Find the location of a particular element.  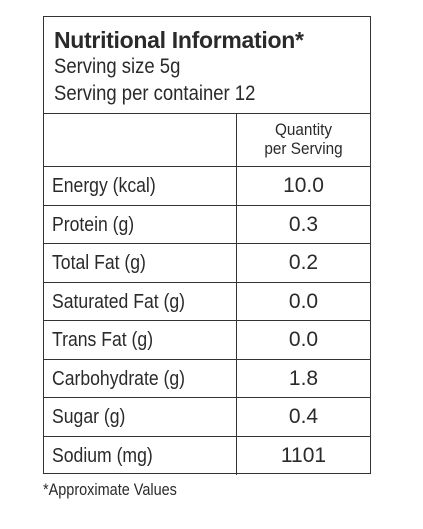

table-row: Energy (kcal) 10.0 is located at coordinates (207, 186).